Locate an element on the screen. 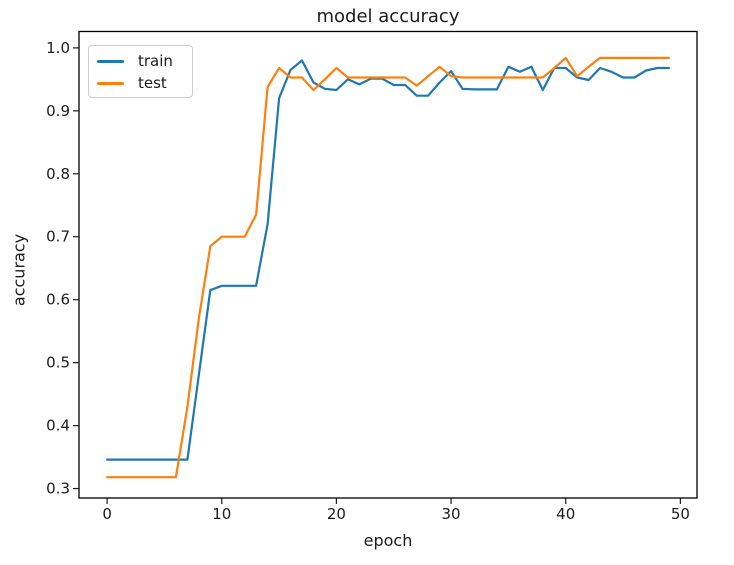 The height and width of the screenshot is (565, 734). chart-title: model accuracy is located at coordinates (388, 16).